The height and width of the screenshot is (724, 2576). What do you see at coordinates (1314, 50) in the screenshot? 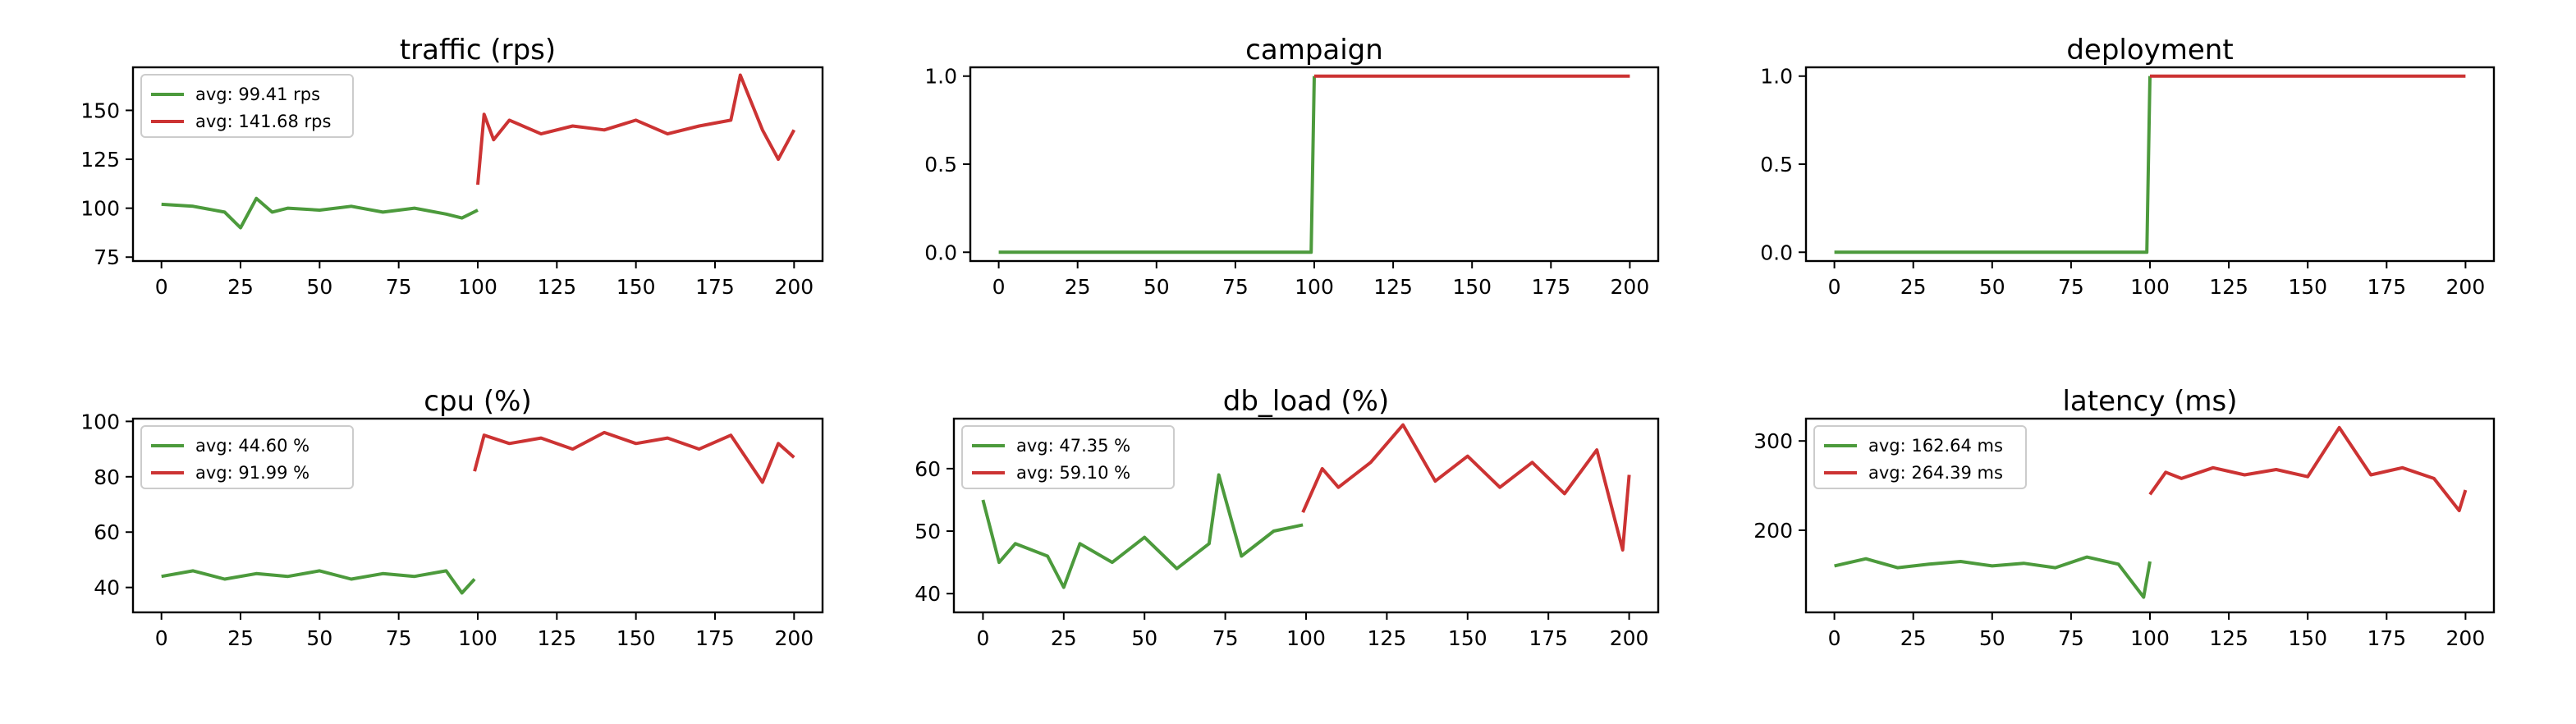
I see `chart-title: campaign` at bounding box center [1314, 50].